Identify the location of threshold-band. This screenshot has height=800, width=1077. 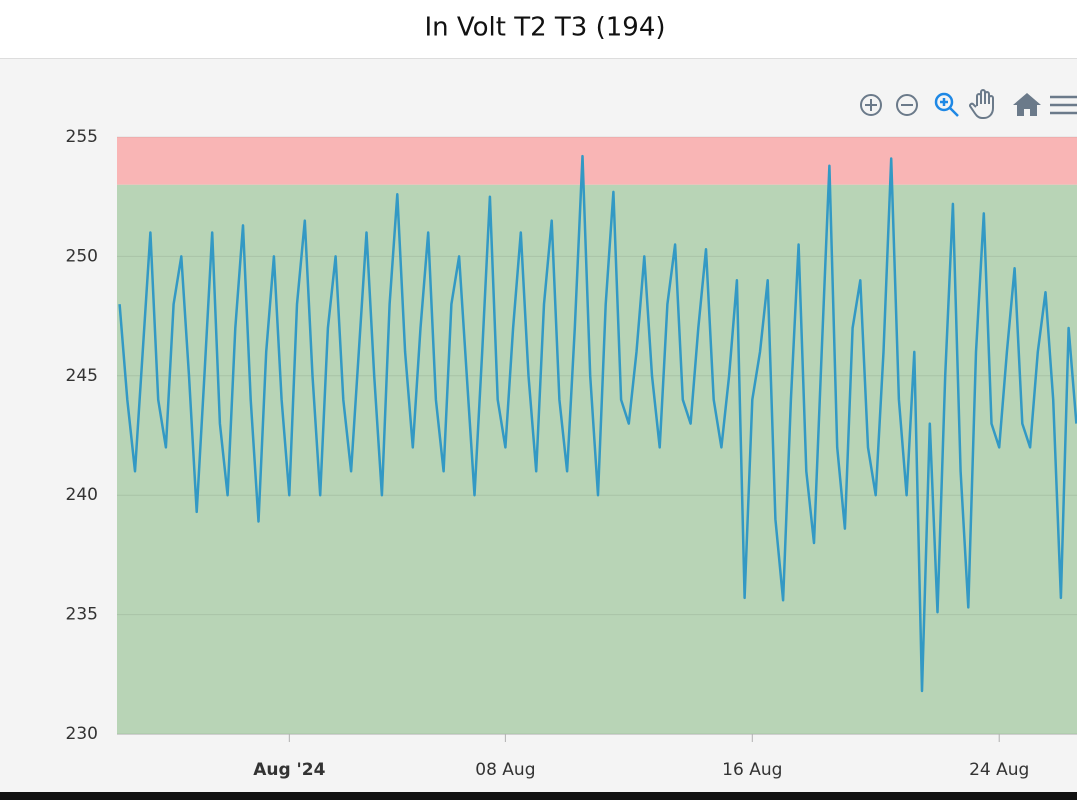
(597, 161).